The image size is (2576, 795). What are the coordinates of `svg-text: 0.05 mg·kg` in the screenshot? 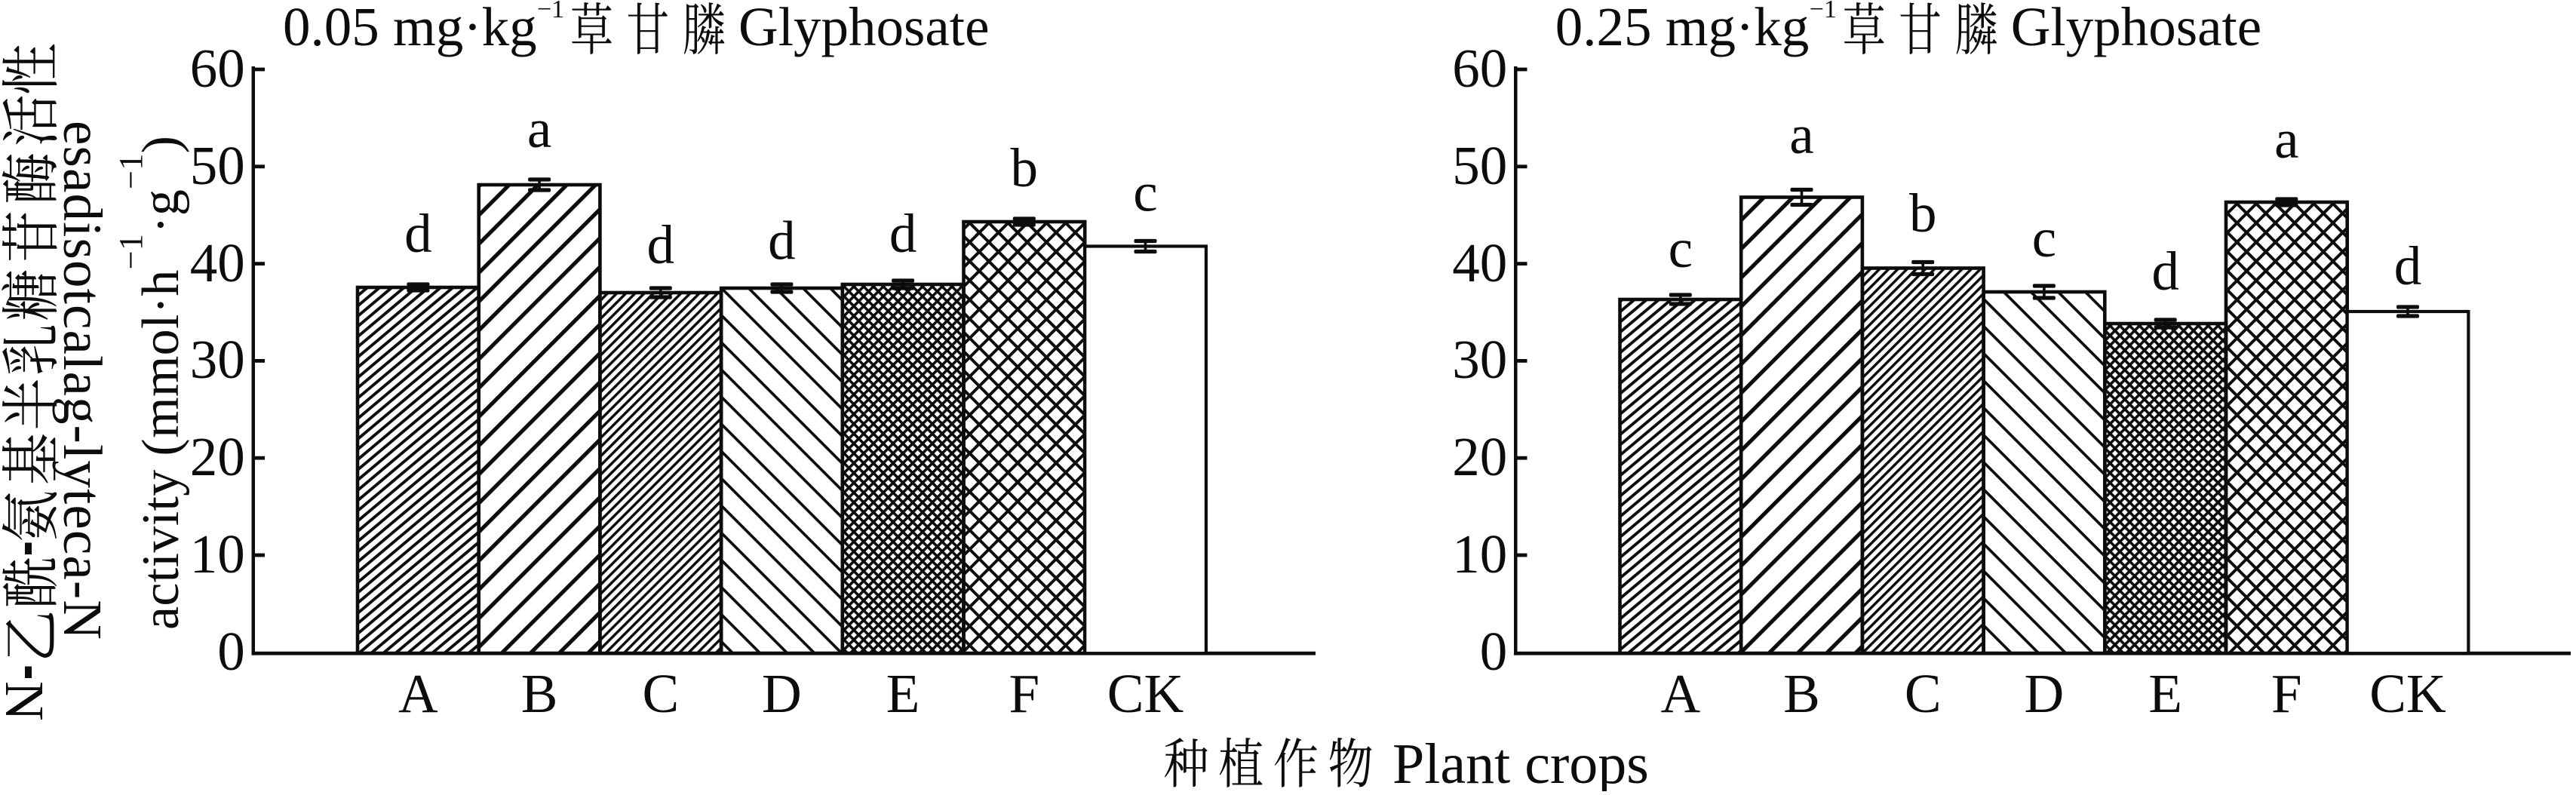 It's located at (410, 28).